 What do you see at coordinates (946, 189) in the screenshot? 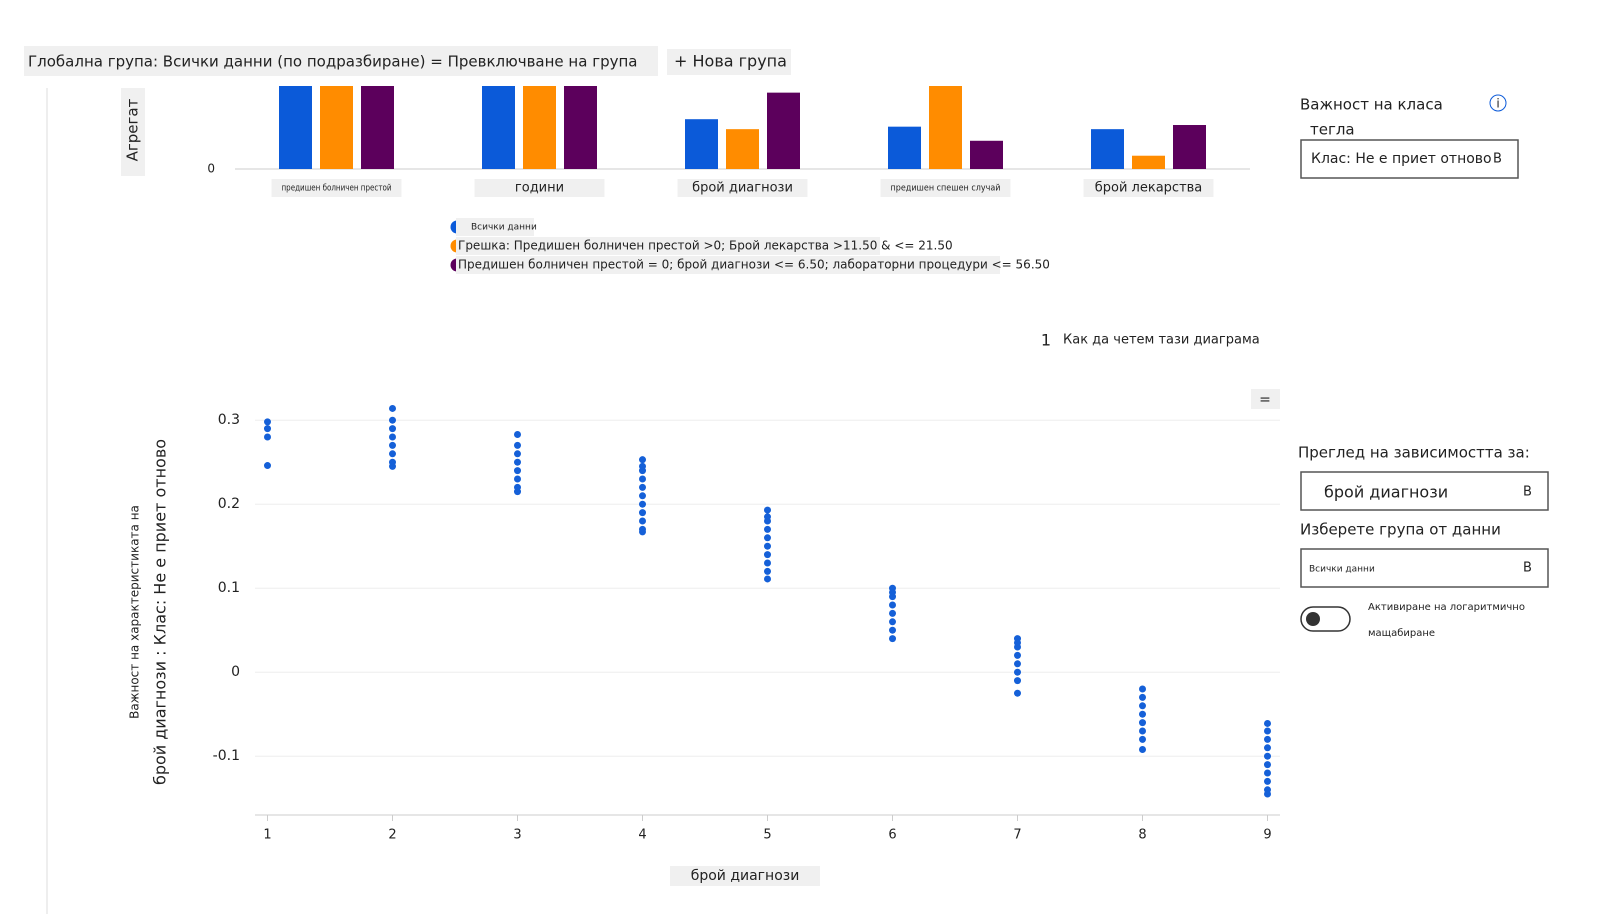
I see `x-tick-label: предишен спешен случай` at bounding box center [946, 189].